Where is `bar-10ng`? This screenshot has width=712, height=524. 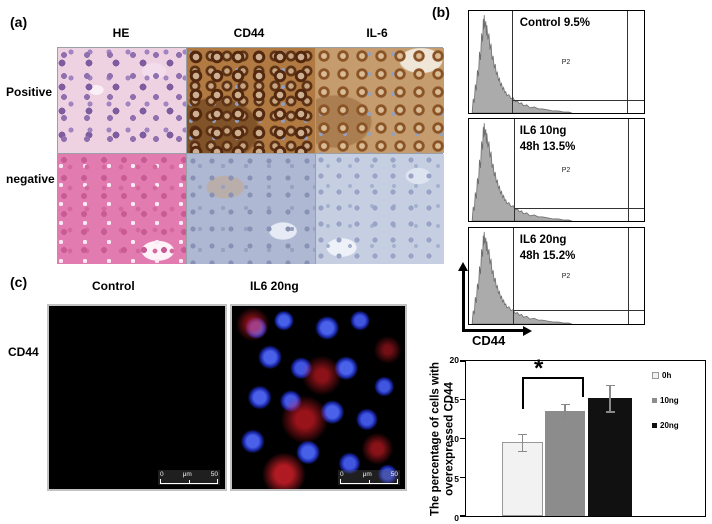
bar-10ng is located at coordinates (565, 463).